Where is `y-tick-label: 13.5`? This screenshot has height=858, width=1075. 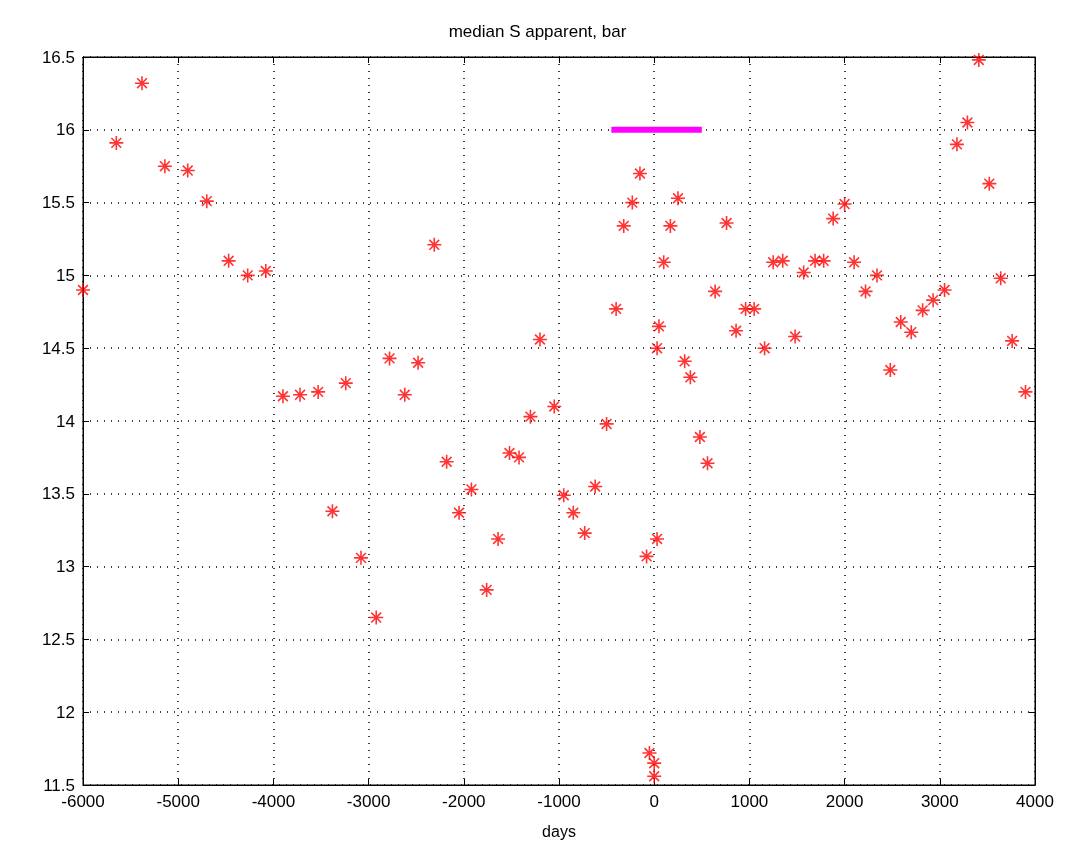 y-tick-label: 13.5 is located at coordinates (58, 494).